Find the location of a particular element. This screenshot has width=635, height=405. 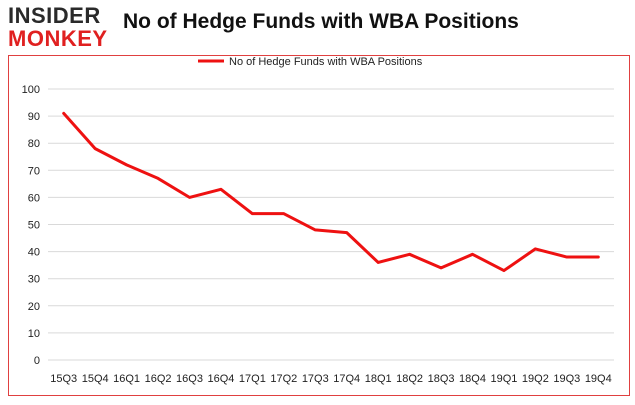

y-tick-label: 0 is located at coordinates (37, 361).